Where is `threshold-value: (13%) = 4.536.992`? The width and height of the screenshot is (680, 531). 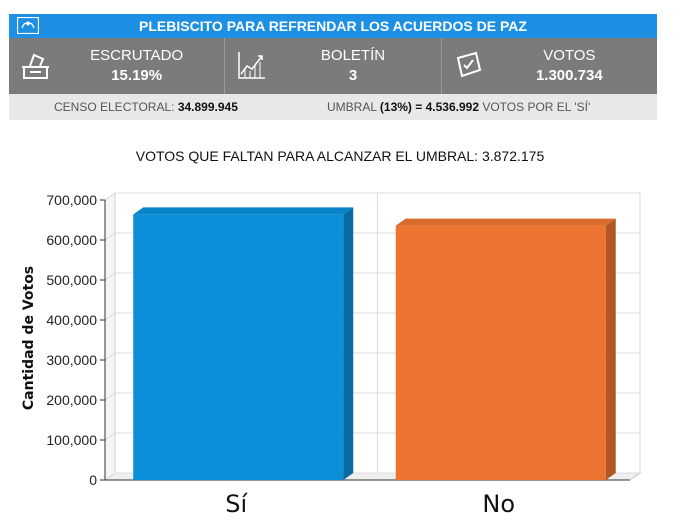 threshold-value: (13%) = 4.536.992 is located at coordinates (429, 107).